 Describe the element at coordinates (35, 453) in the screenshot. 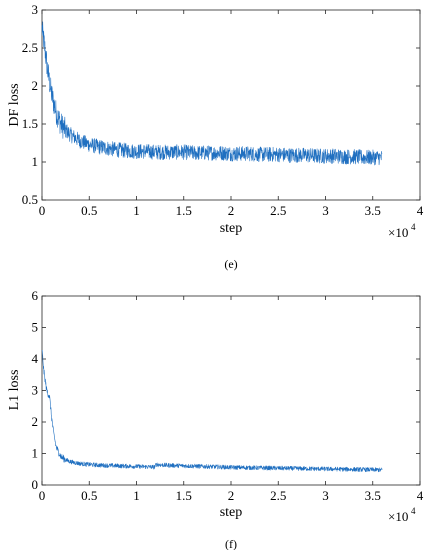

I see `y-tick-label-f-1: 1` at that location.